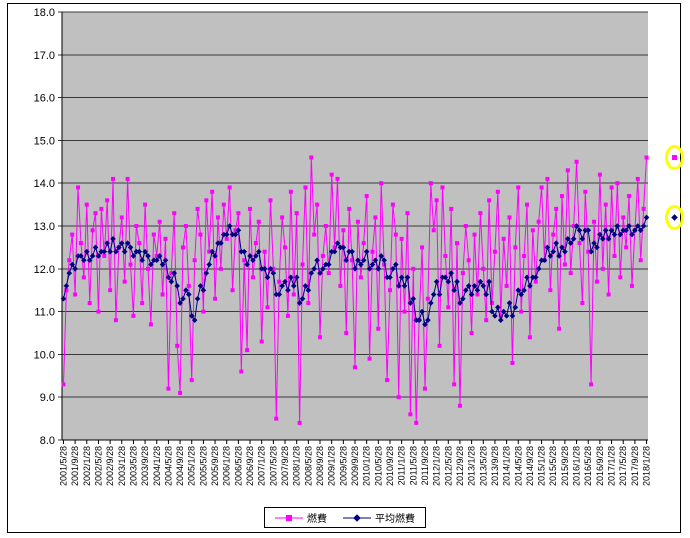 The height and width of the screenshot is (538, 690). Describe the element at coordinates (262, 466) in the screenshot. I see `svg-text: 2007/1/28` at that location.